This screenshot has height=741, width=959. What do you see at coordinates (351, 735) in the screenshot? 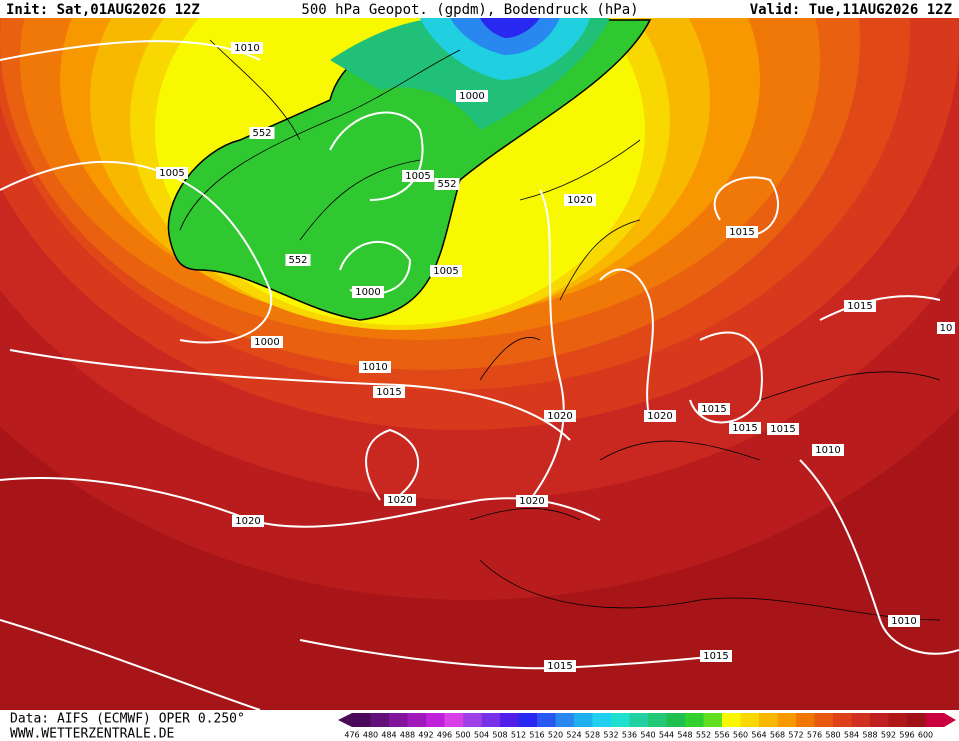
I see `colorbar-label: 476` at bounding box center [351, 735].